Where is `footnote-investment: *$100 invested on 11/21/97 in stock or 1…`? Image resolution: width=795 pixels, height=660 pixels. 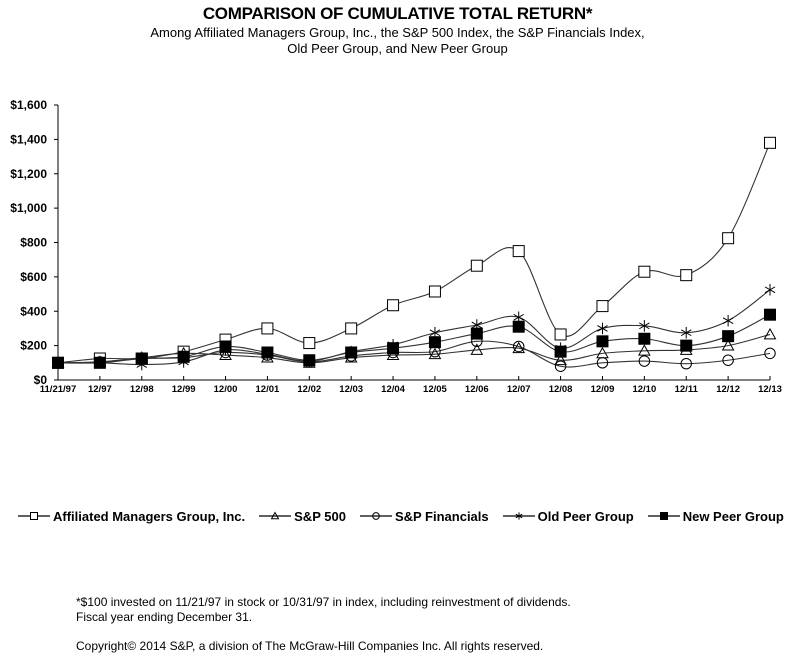
footnote-investment: *$100 invested on 11/21/97 in stock or 1… is located at coordinates (323, 602).